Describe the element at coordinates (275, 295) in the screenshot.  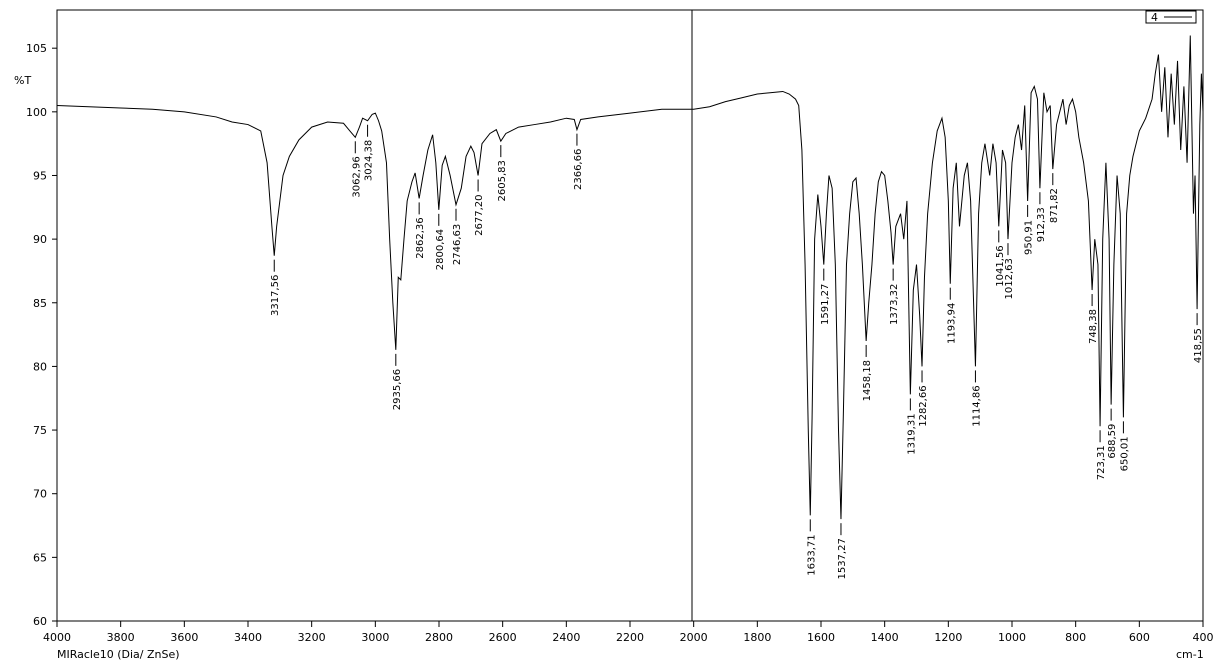
I see `peak-label: 3317,56` at that location.